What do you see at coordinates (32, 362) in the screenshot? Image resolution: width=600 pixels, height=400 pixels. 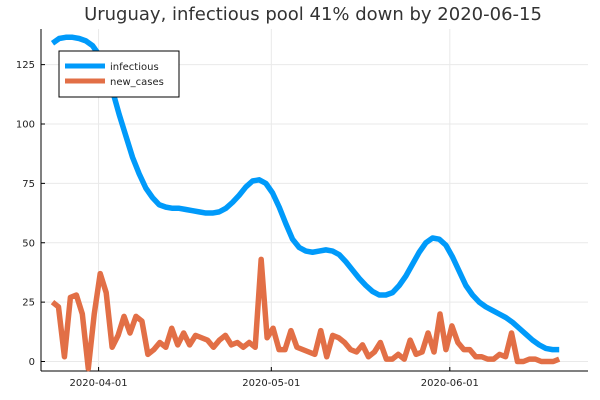 I see `y-tick-label: 0` at bounding box center [32, 362].